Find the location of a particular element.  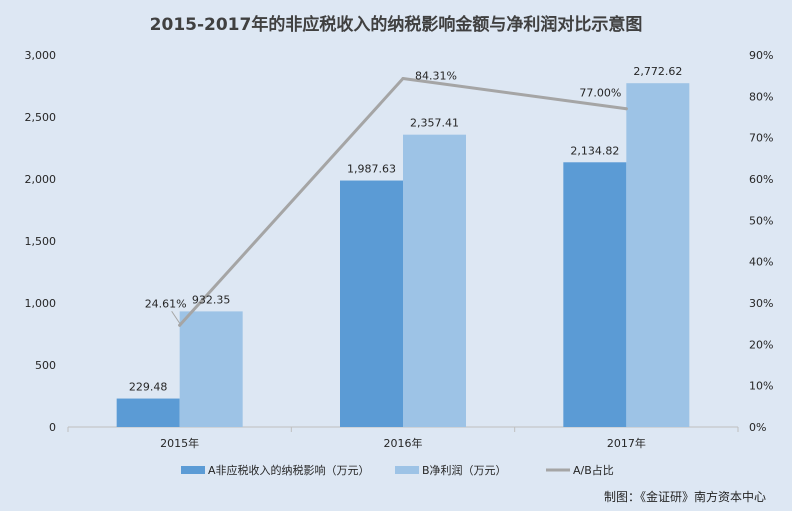

legend-label: B净利润（万元） is located at coordinates (464, 470).